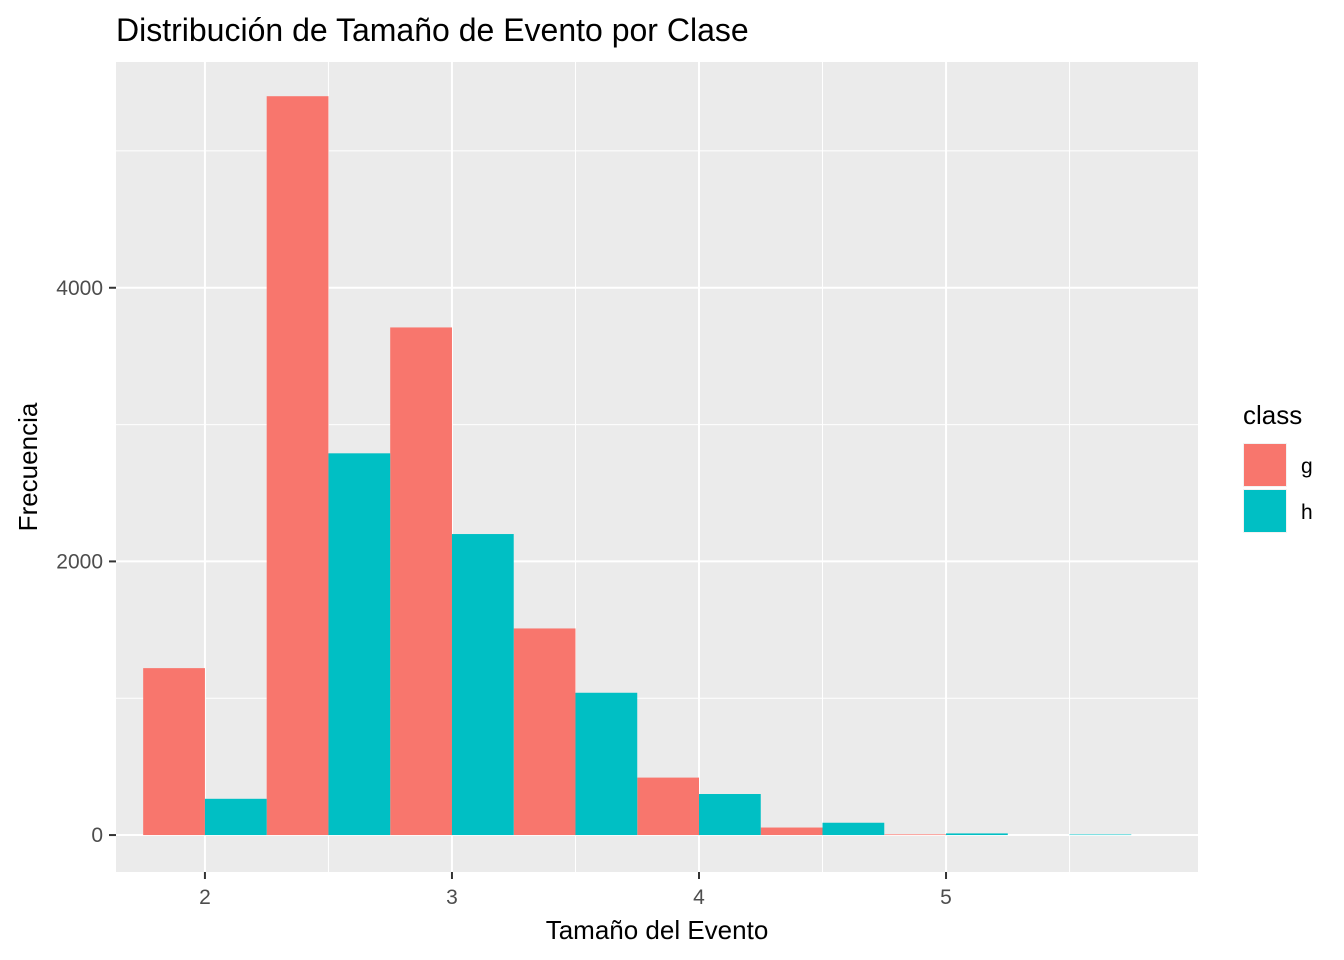  I want to click on legend-title: class, so click(1272, 415).